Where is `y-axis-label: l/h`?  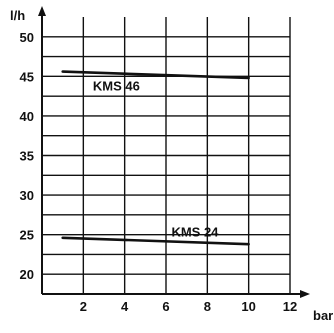
y-axis-label: l/h is located at coordinates (17, 15).